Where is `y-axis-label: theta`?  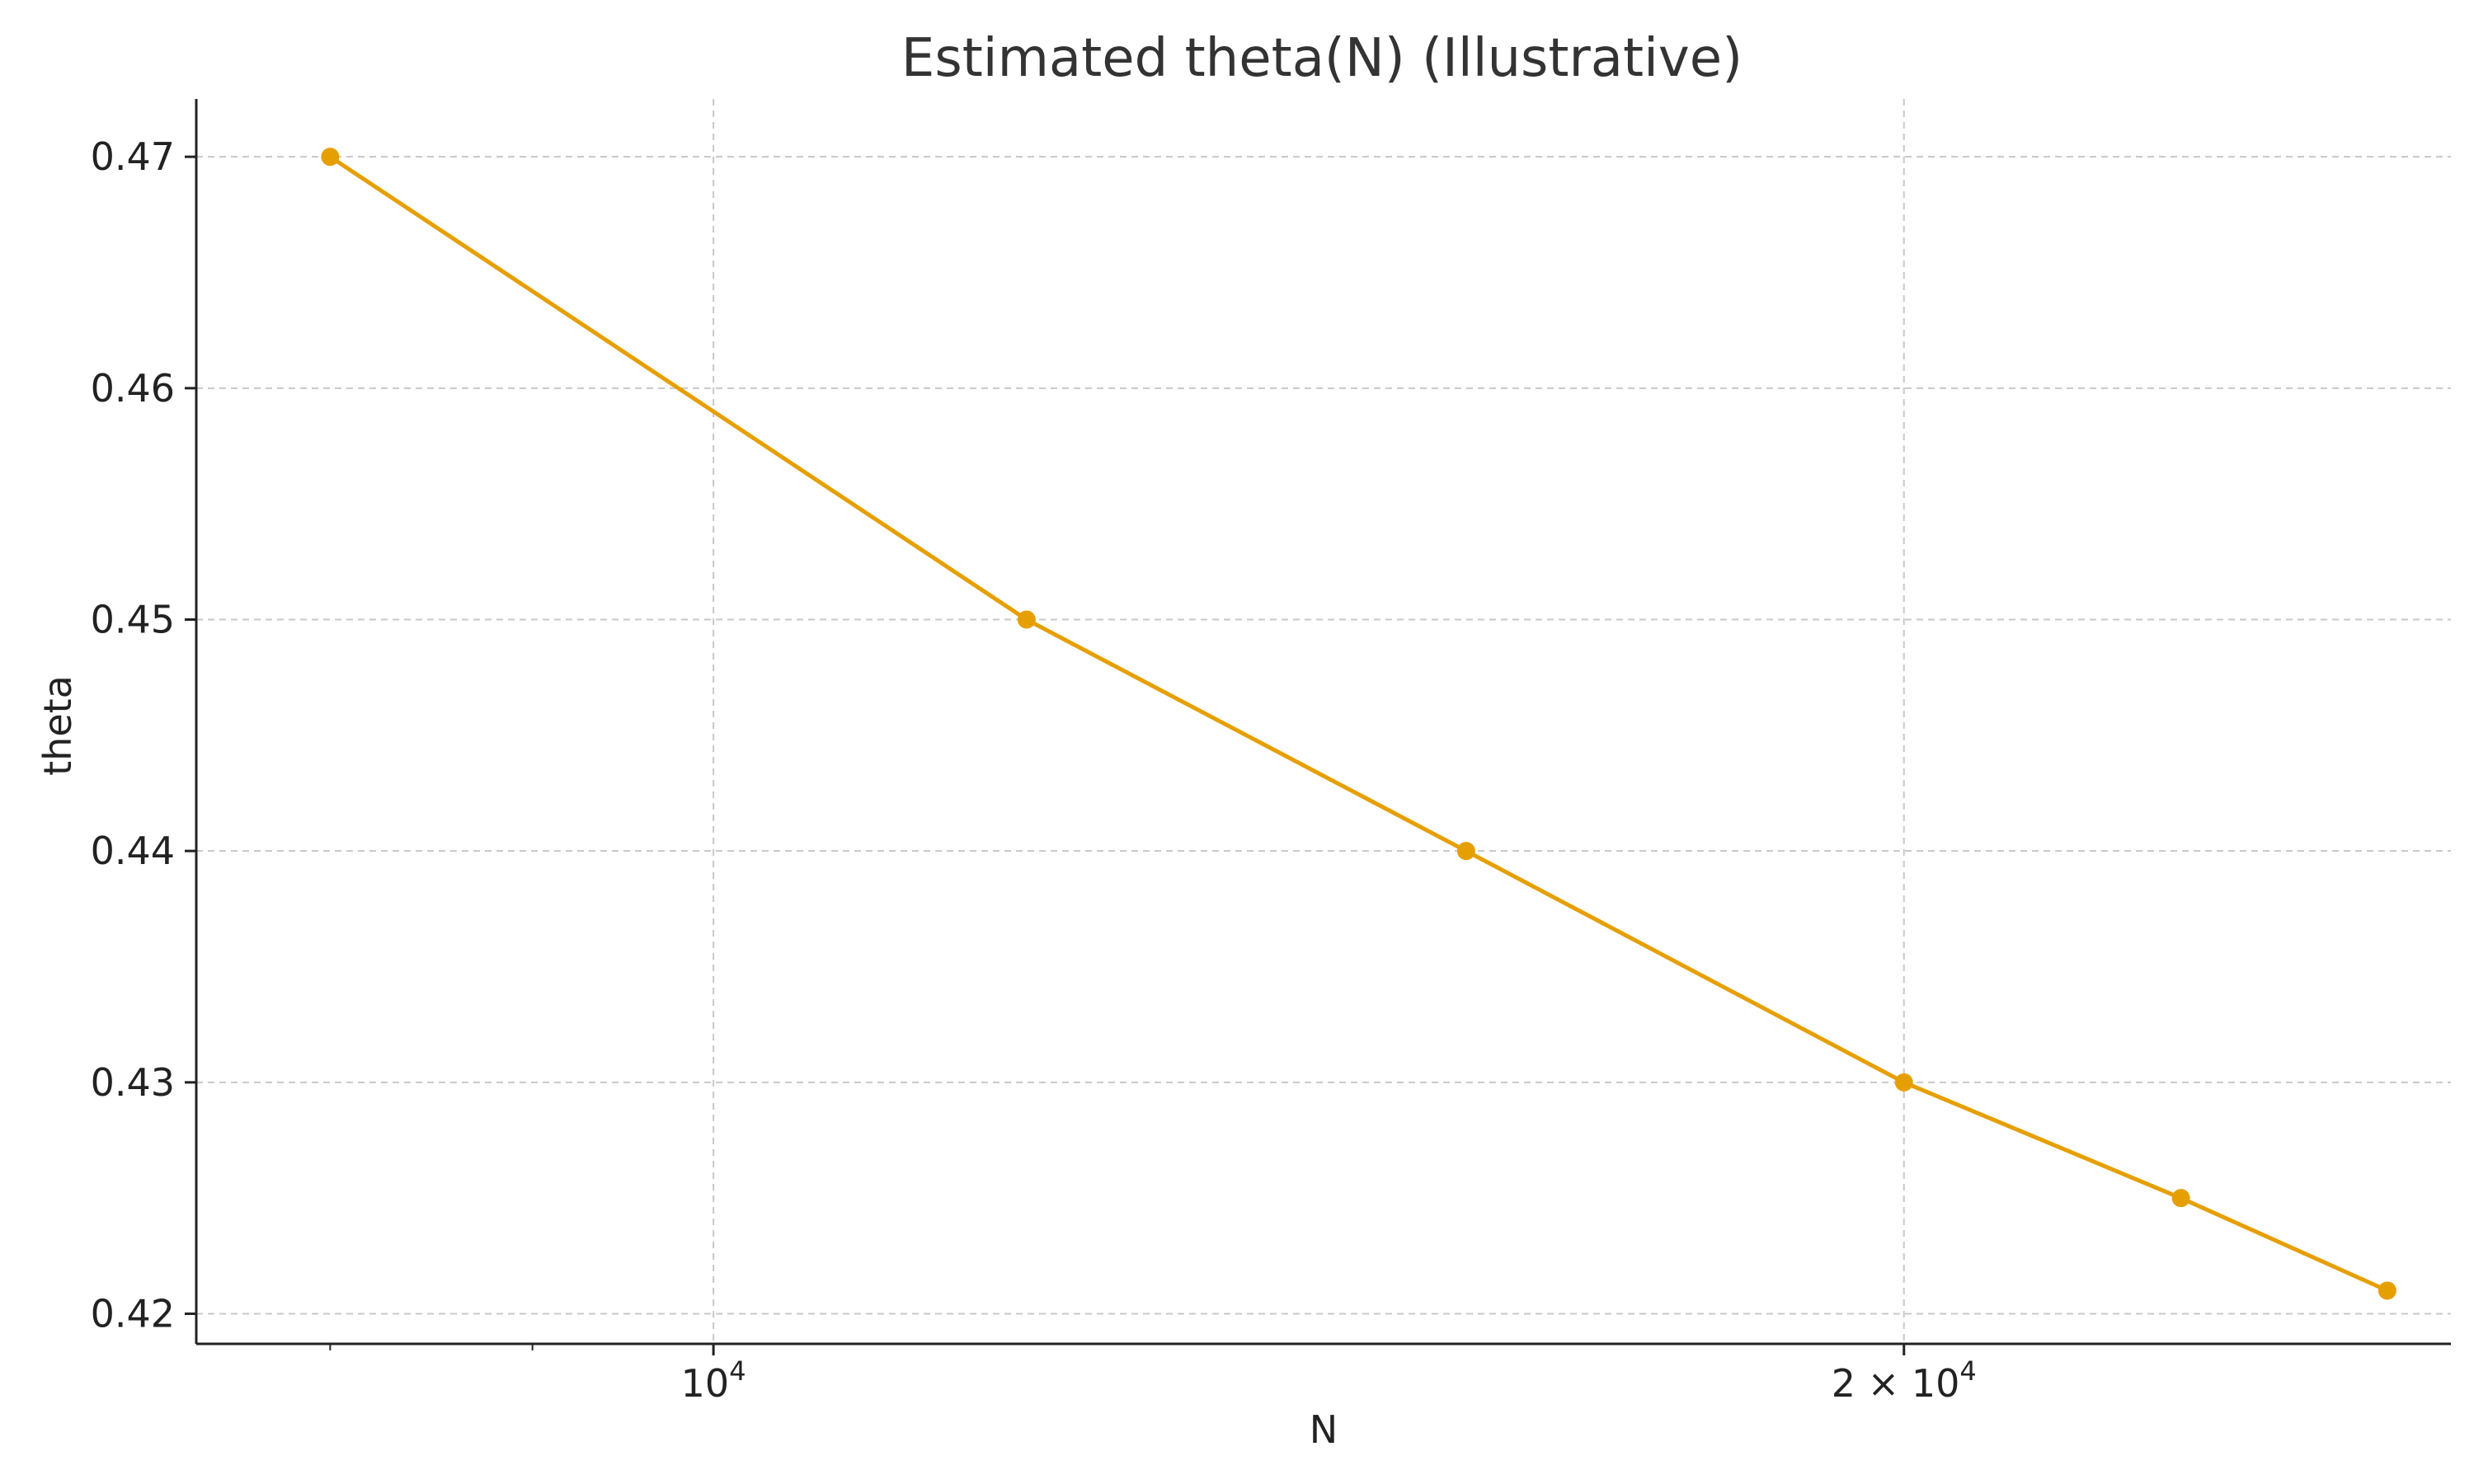 y-axis-label: theta is located at coordinates (57, 725).